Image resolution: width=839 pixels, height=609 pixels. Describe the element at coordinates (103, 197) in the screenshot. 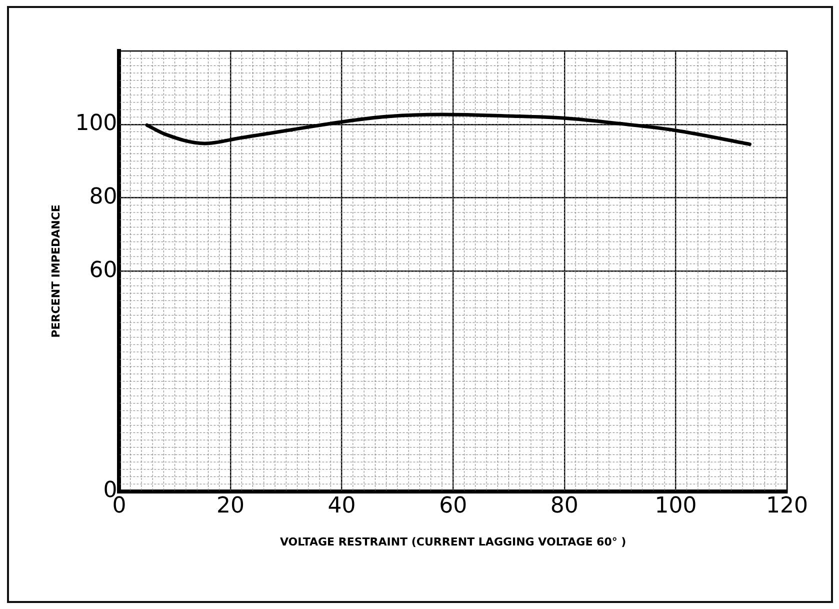

I see `y-tick-label: 80` at that location.